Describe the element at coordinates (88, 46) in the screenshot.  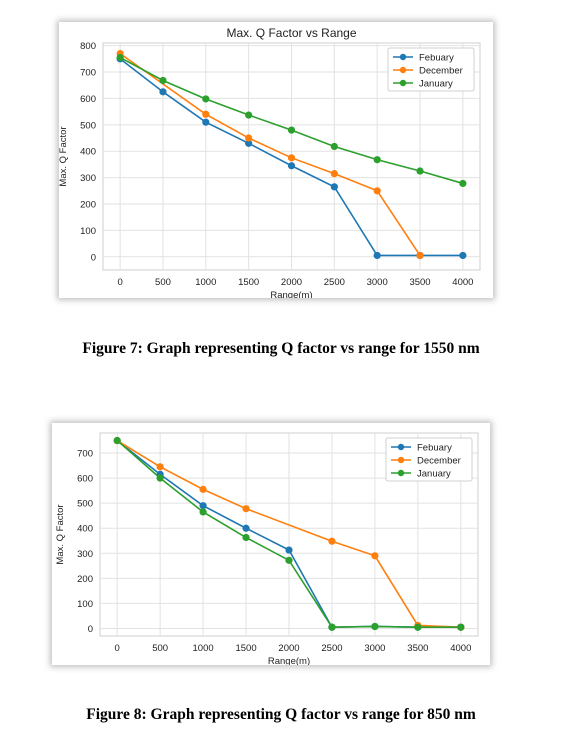
I see `y-tick-label: 800` at that location.